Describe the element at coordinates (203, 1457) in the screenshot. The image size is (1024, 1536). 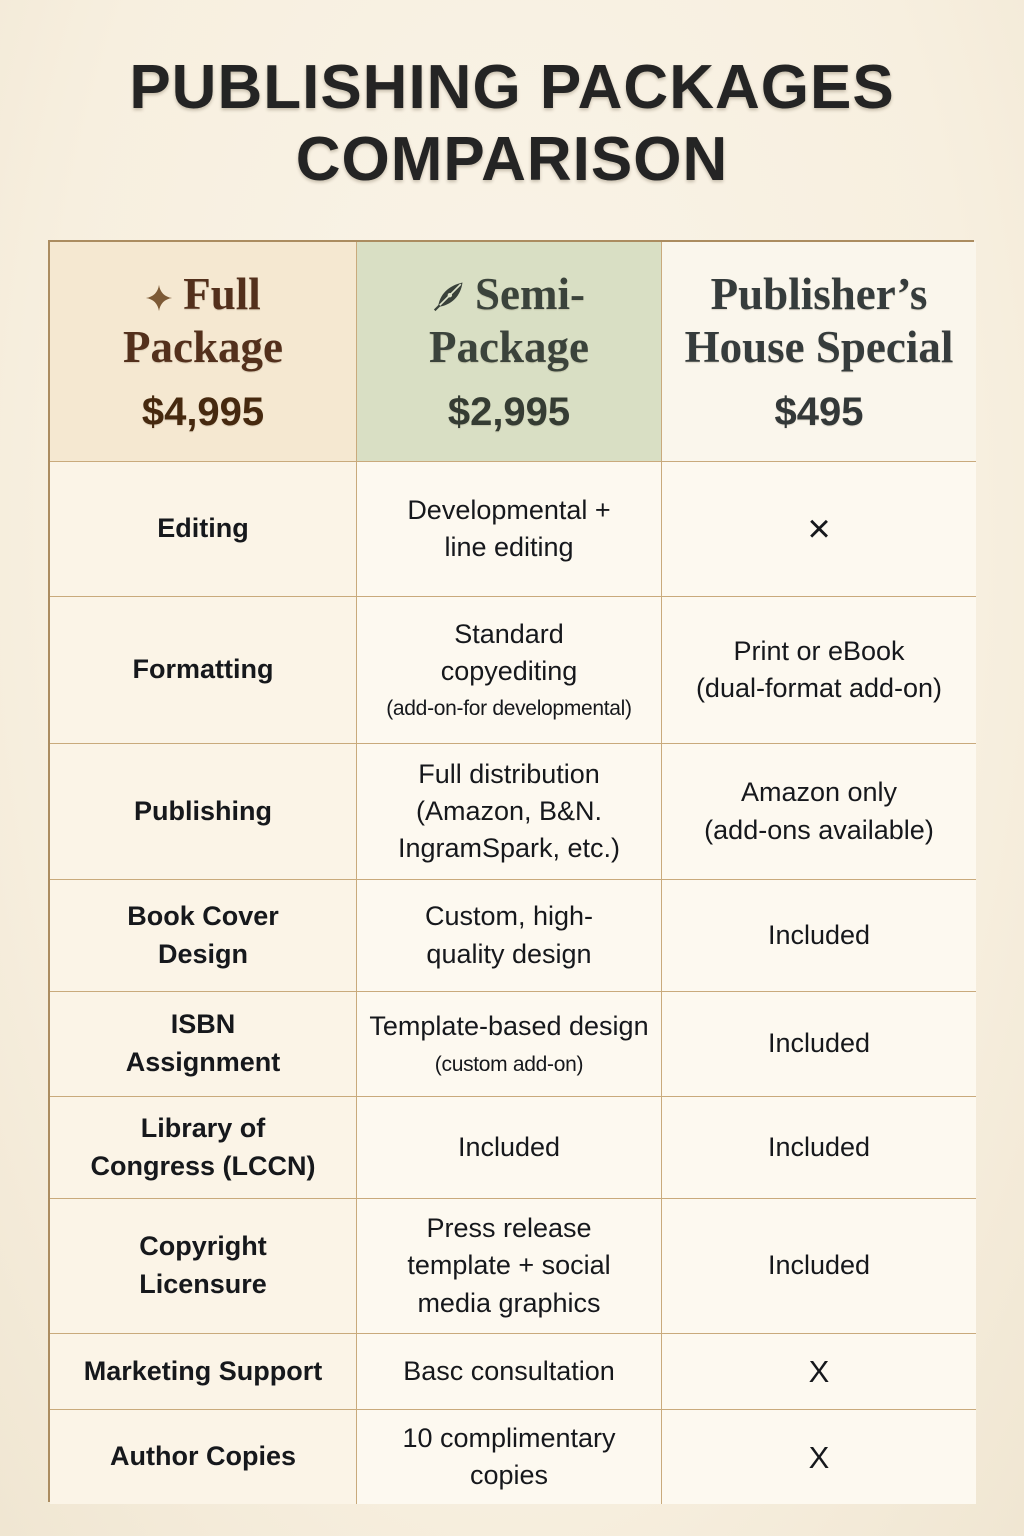
I see `feature-cell: Author Copies` at that location.